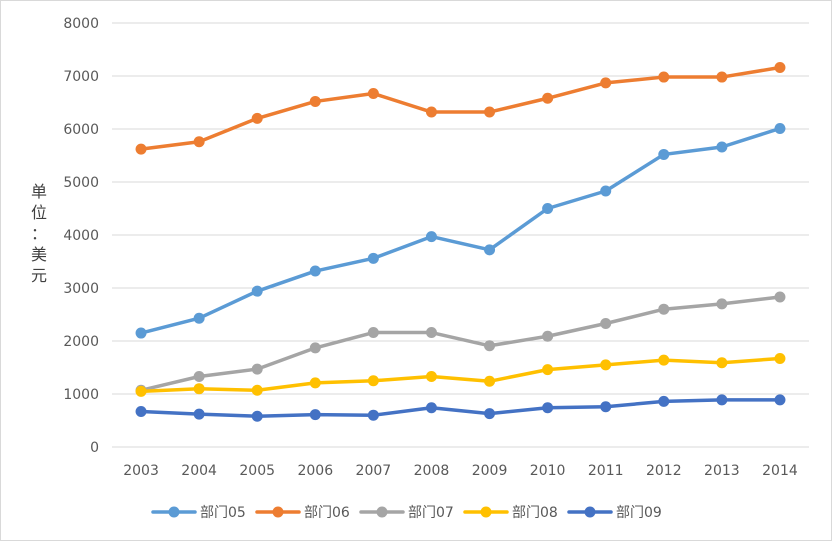  I want to click on y-tick-label: 0, so click(94, 448).